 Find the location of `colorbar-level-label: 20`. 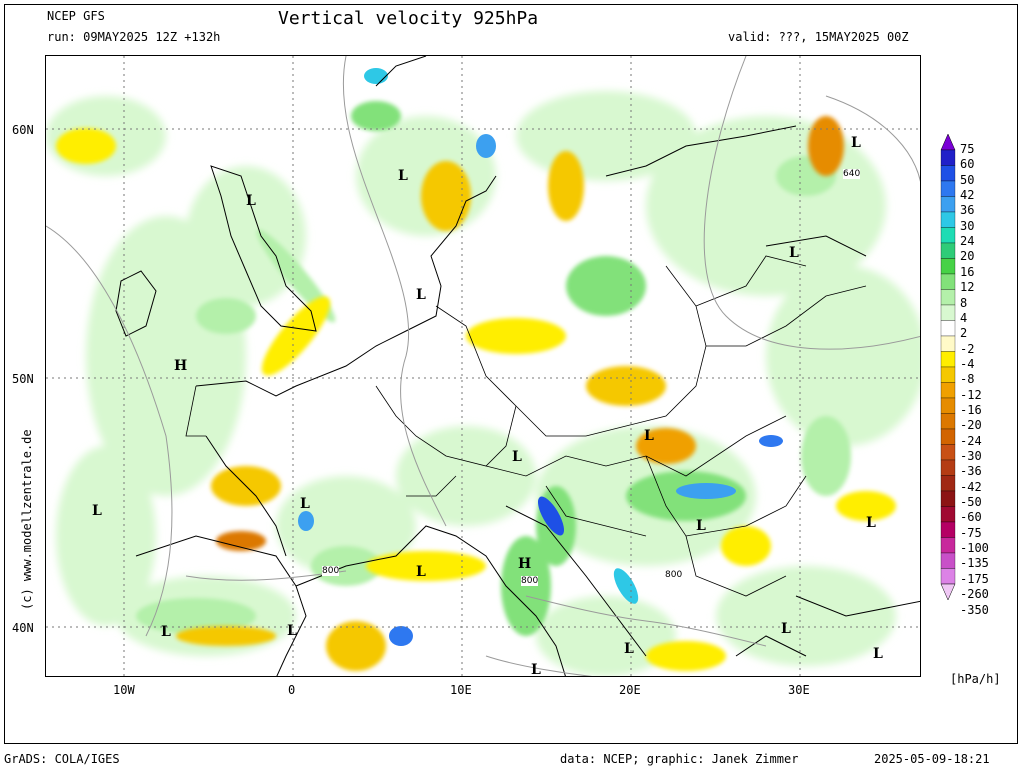

colorbar-level-label: 20 is located at coordinates (967, 256).